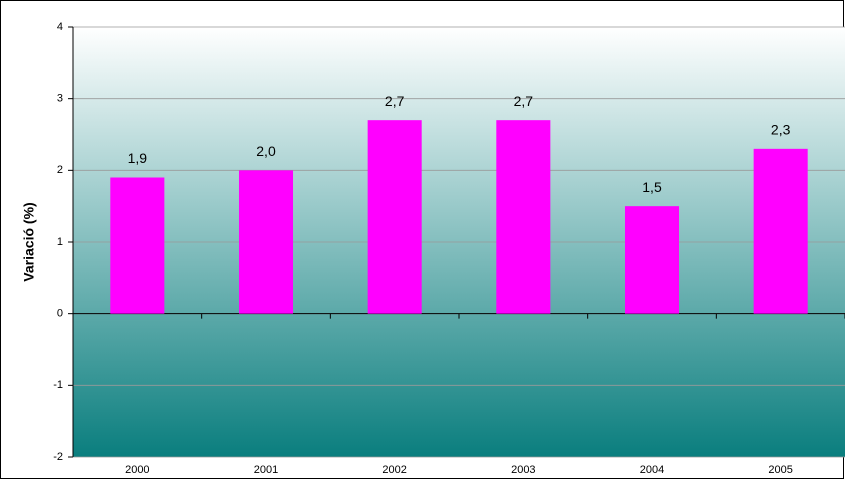  What do you see at coordinates (29, 241) in the screenshot?
I see `y-axis-label: Variació (%)` at bounding box center [29, 241].